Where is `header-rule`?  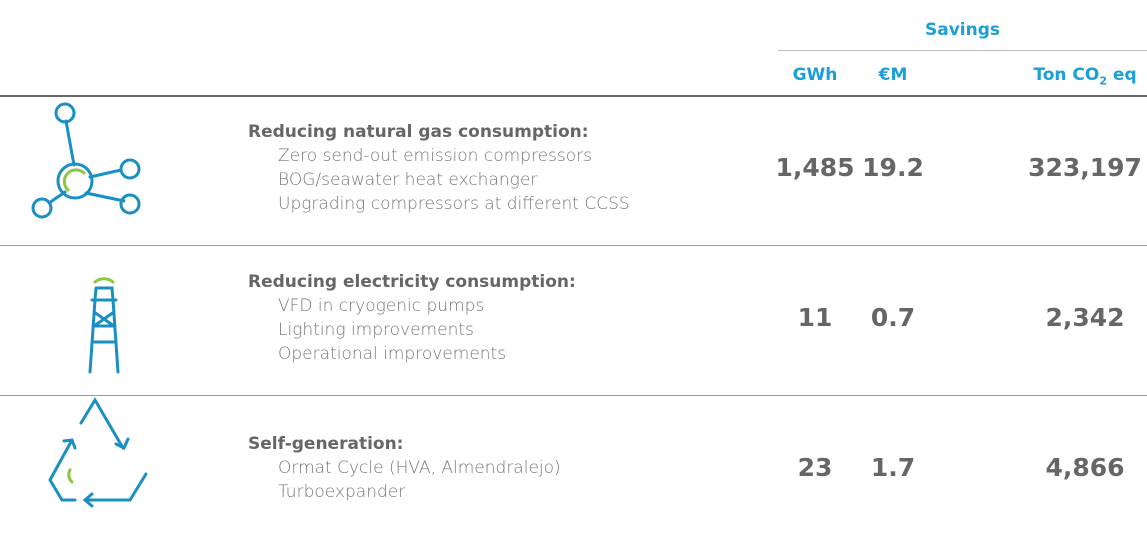
header-rule is located at coordinates (962, 50).